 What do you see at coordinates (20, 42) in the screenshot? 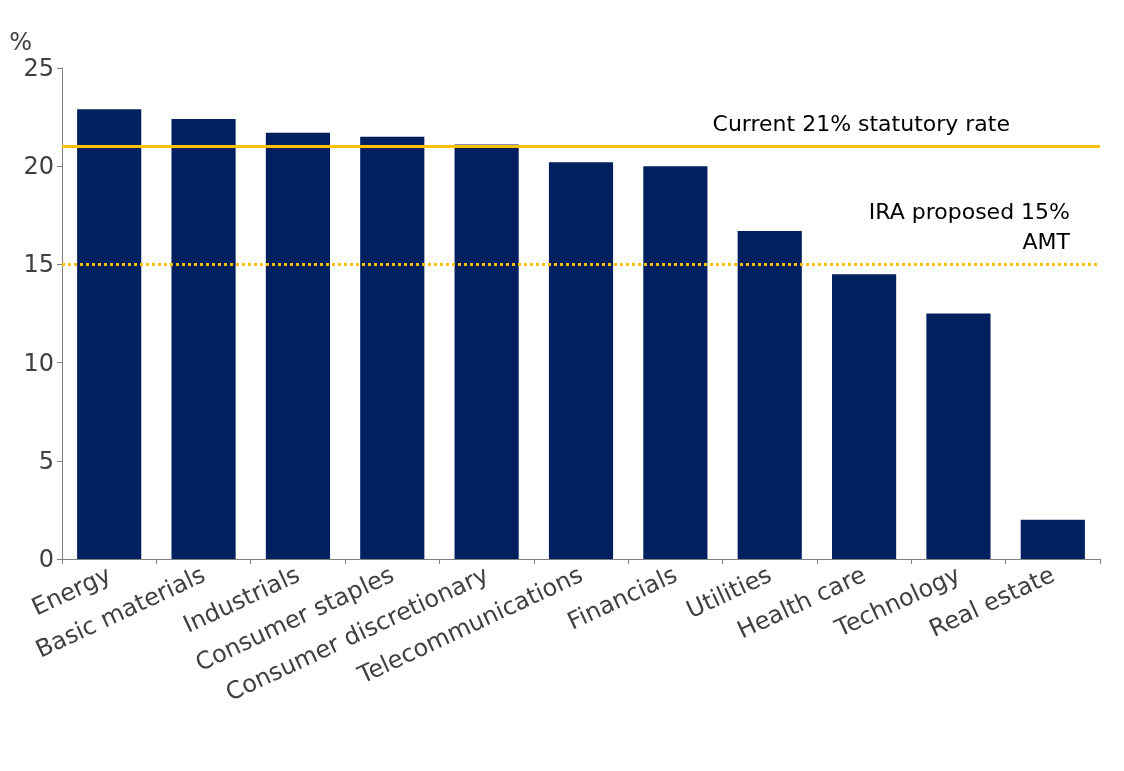
I see `y-axis-title: %` at bounding box center [20, 42].